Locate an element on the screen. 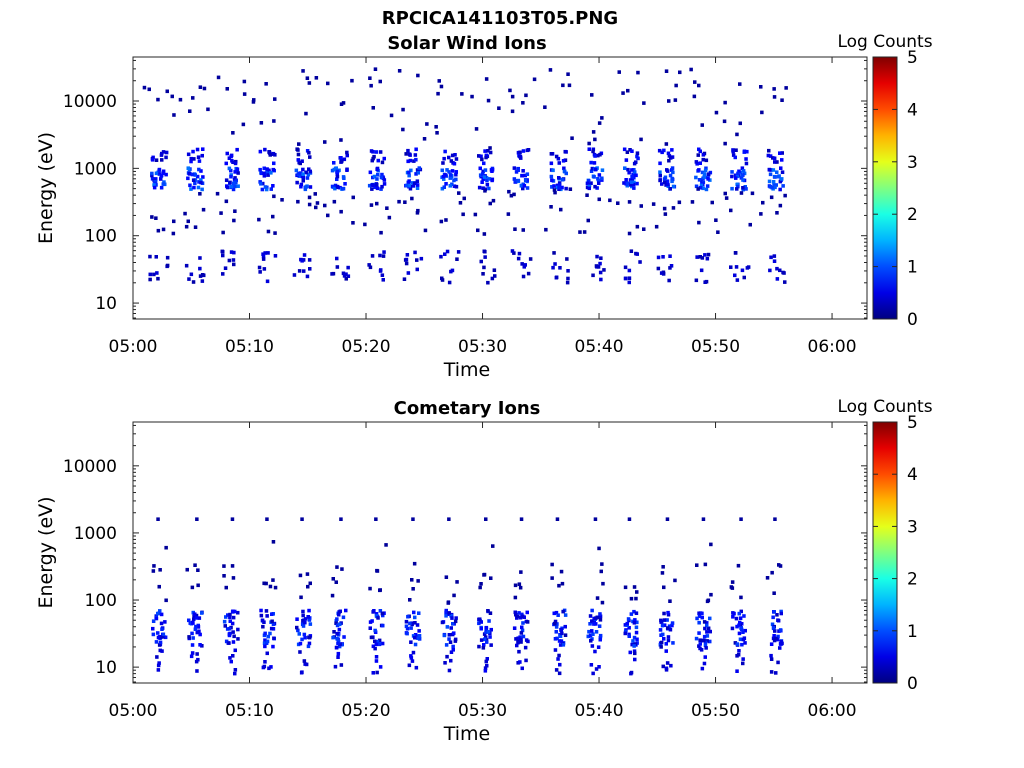  spectrogram-cells is located at coordinates (467, 596).